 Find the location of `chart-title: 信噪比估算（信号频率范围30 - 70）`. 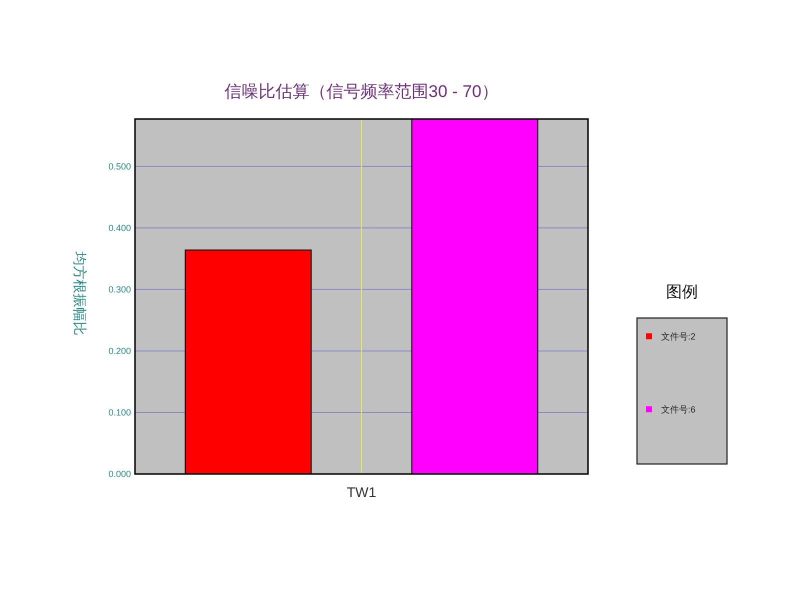

chart-title: 信噪比估算（信号频率范围30 - 70） is located at coordinates (361, 91).